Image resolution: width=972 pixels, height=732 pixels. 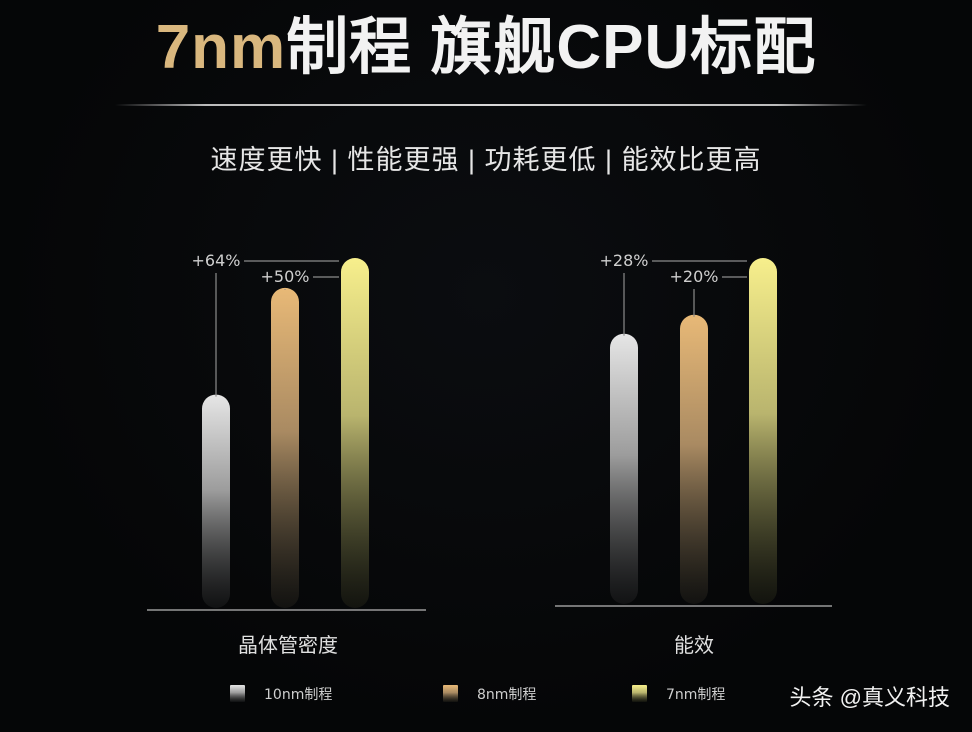 I want to click on slide-subtitle: 速度更快 | 性能更强 | 功耗更低 | 能效比更高, so click(x=486, y=160).